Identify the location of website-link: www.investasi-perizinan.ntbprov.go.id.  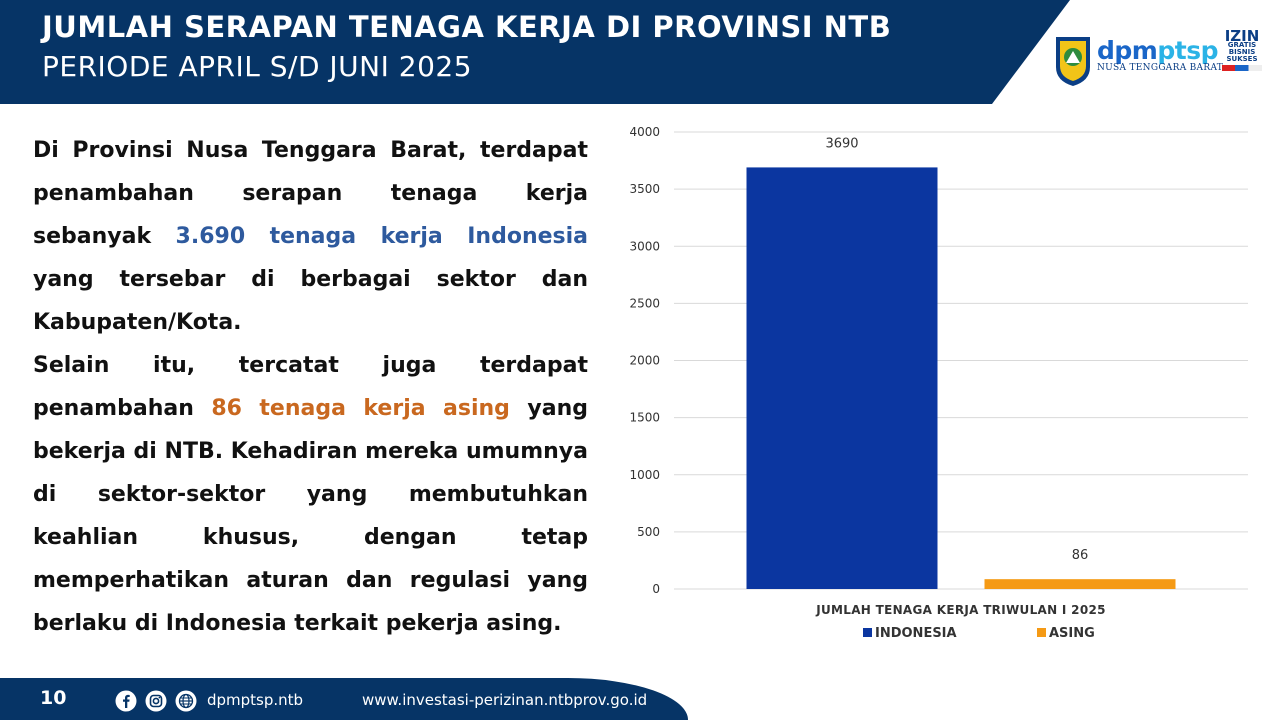
(505, 700).